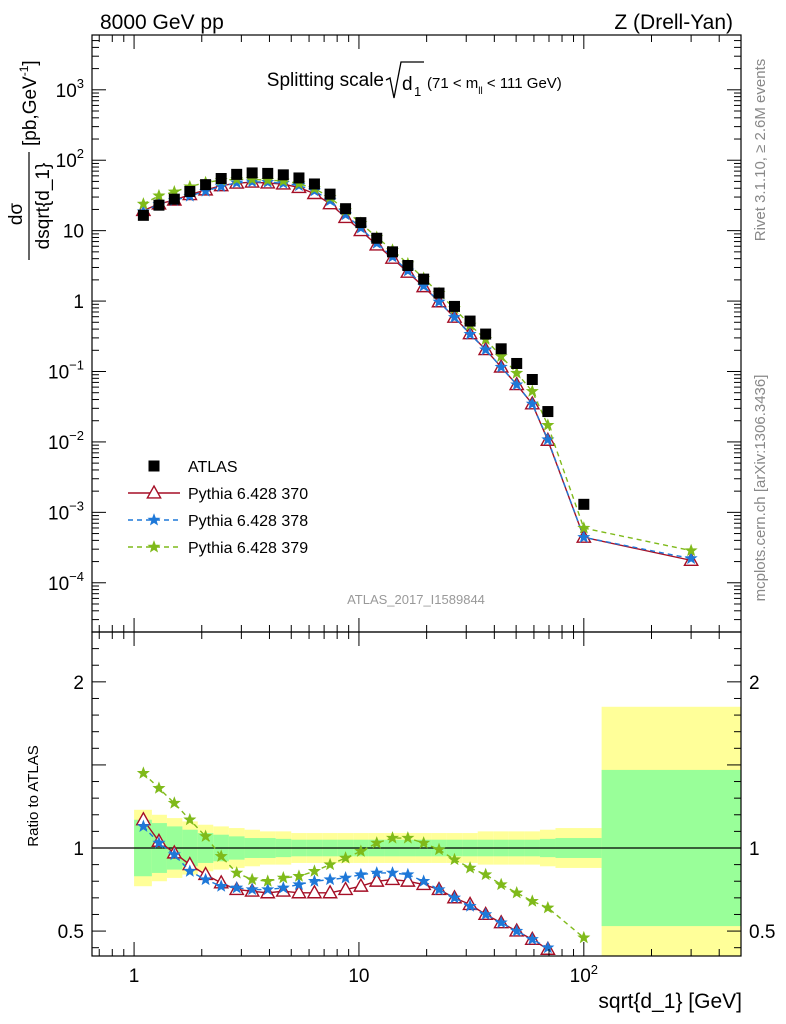  I want to click on plot-title-sqrt-arg: d, so click(407, 84).